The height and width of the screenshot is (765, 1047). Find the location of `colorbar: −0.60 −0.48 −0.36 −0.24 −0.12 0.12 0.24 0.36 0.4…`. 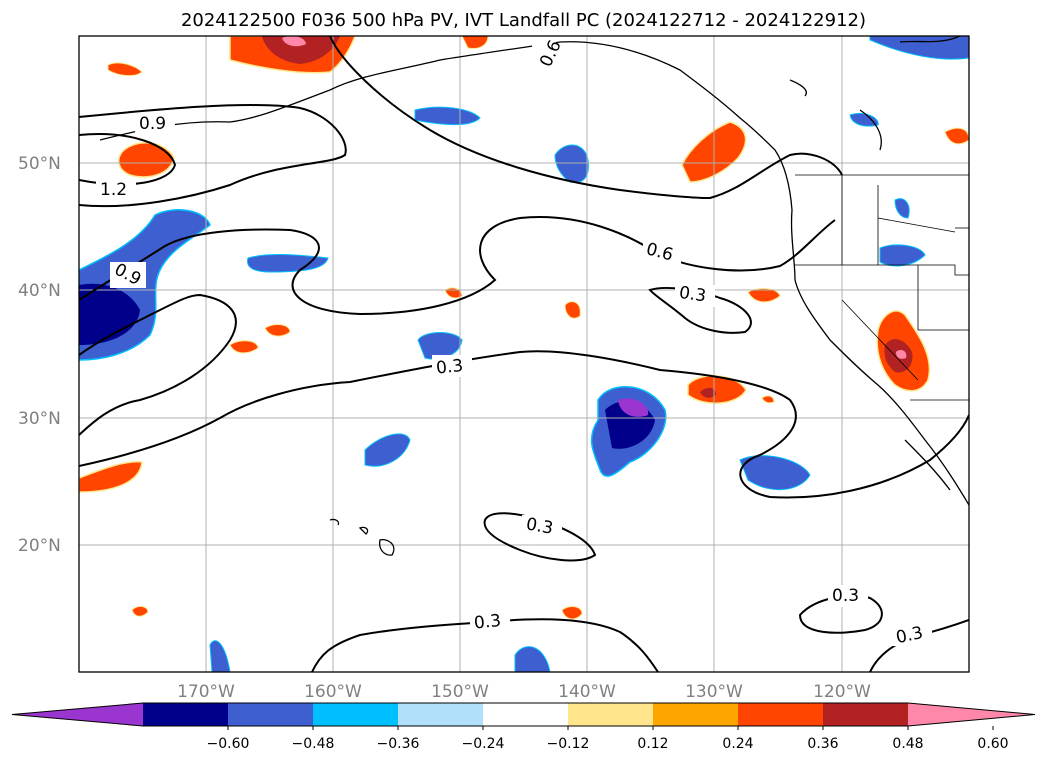

colorbar: −0.60 −0.48 −0.36 −0.24 −0.12 0.12 0.24 0.36 0.4… is located at coordinates (523, 727).